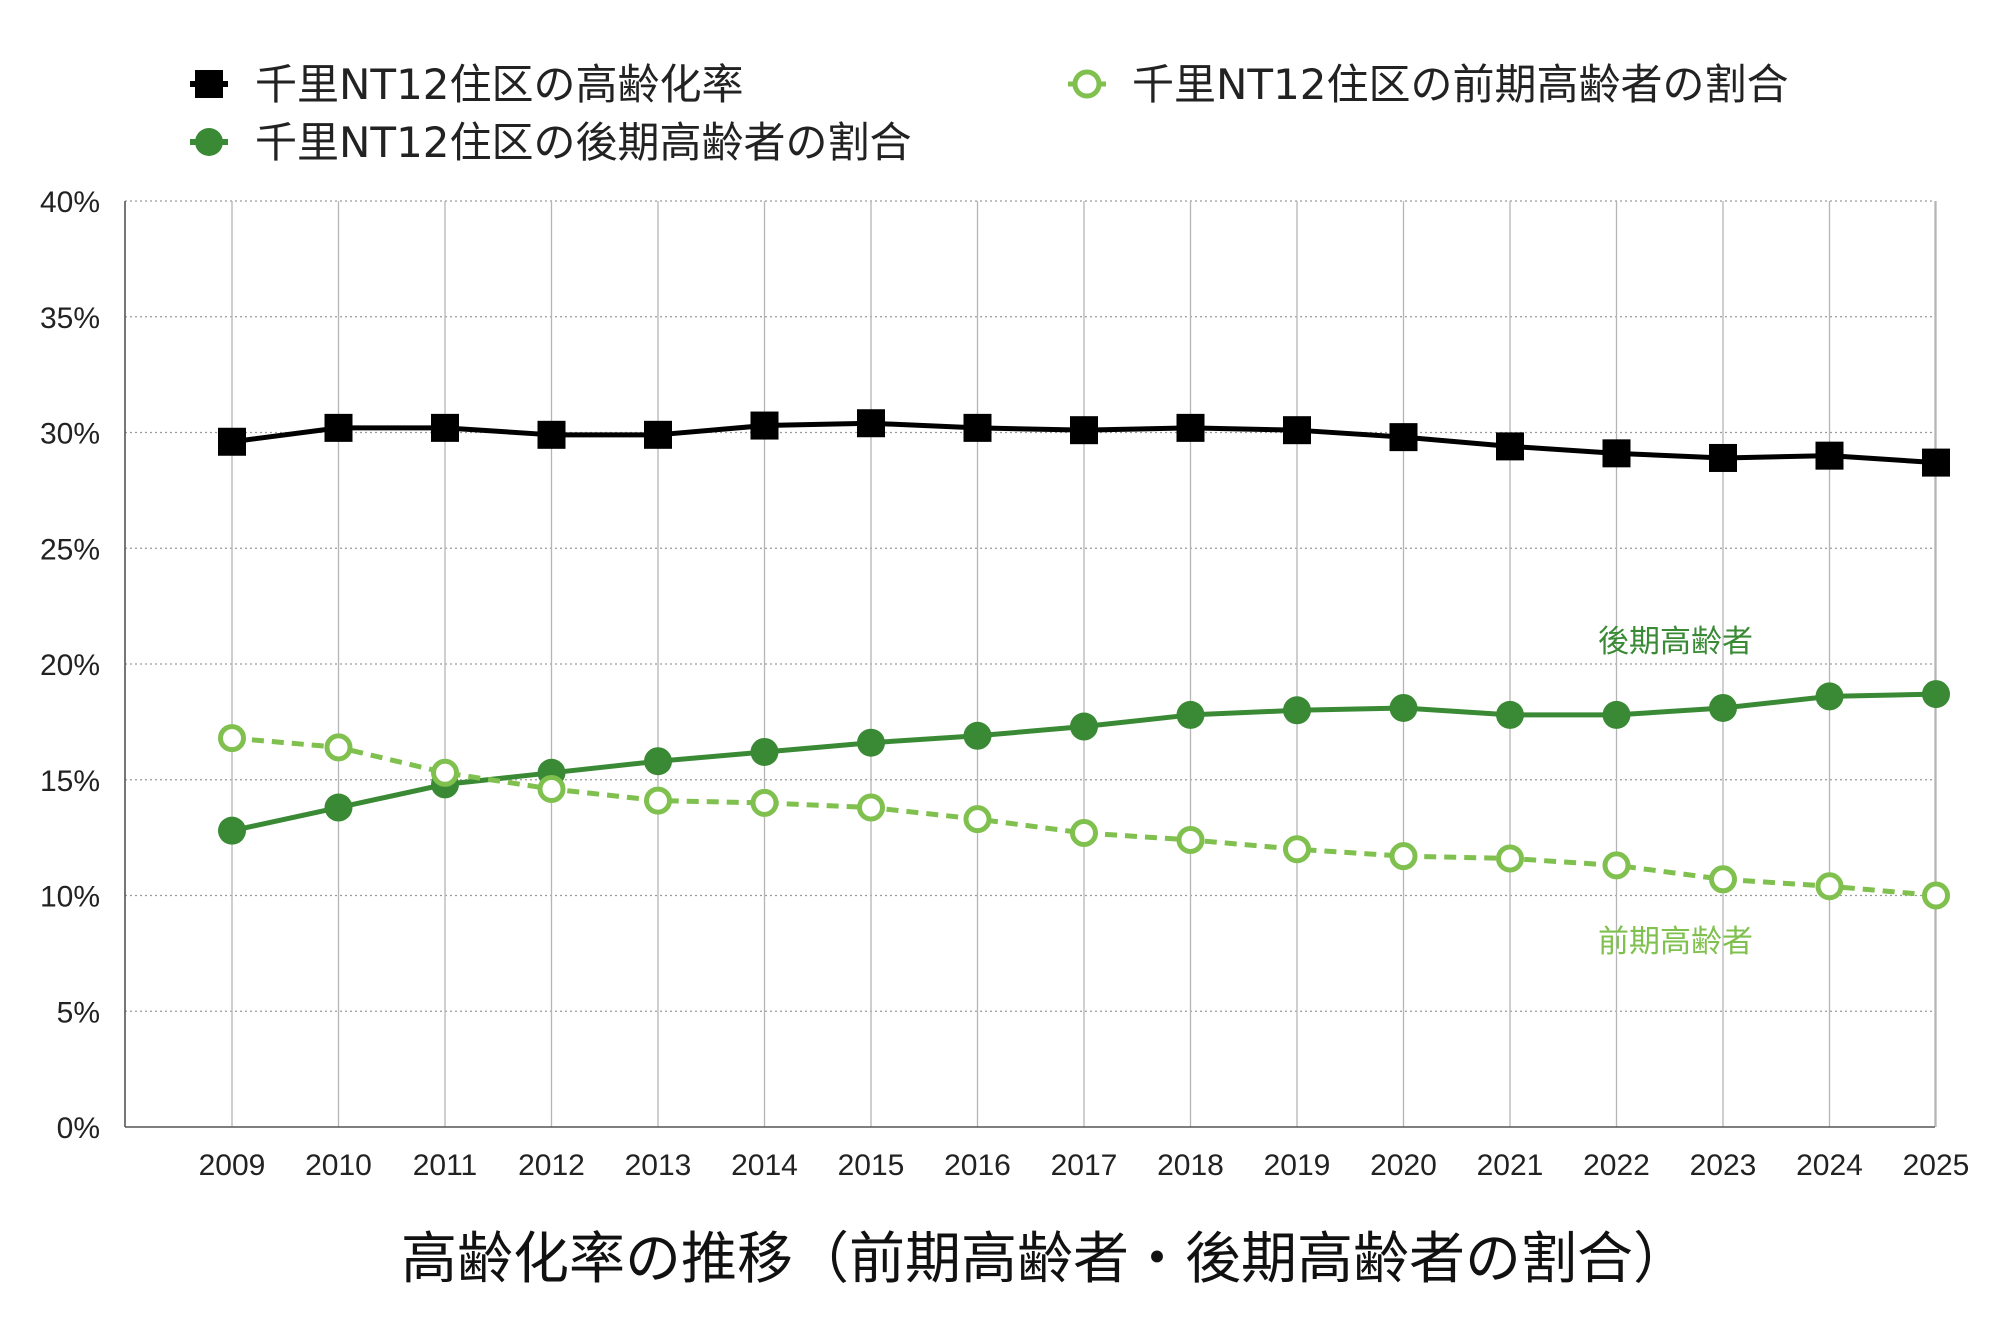 The width and height of the screenshot is (2000, 1333). What do you see at coordinates (1723, 1165) in the screenshot?
I see `x-tick-label: 2023` at bounding box center [1723, 1165].